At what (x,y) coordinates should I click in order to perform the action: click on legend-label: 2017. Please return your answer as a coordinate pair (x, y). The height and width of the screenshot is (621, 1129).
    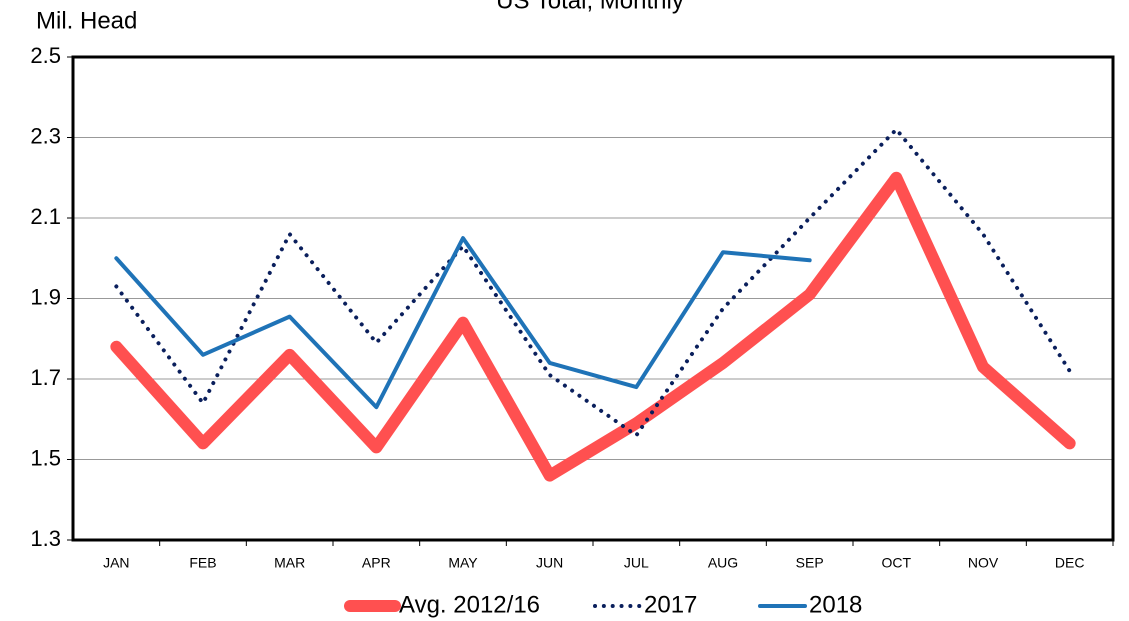
    Looking at the image, I should click on (670, 604).